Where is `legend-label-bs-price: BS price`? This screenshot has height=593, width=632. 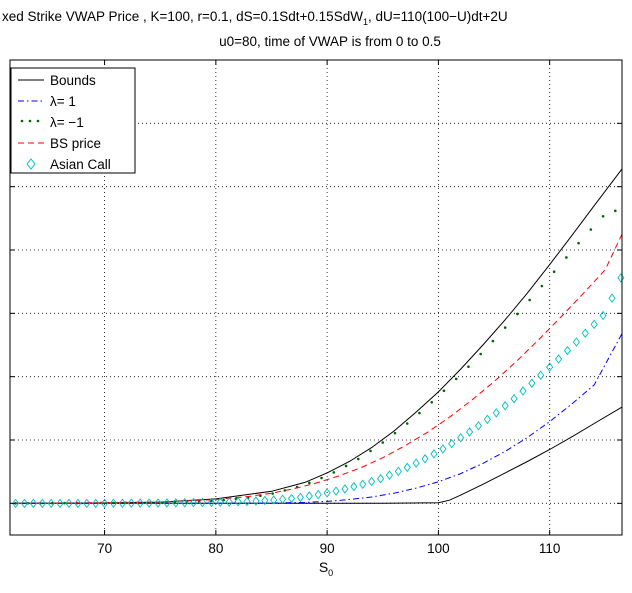 legend-label-bs-price: BS price is located at coordinates (75, 143).